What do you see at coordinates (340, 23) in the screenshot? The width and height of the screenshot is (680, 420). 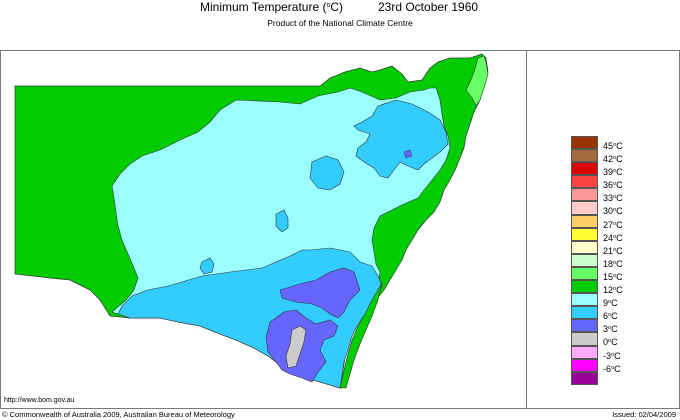 I see `subtitle: Product of the National Climate Centre` at bounding box center [340, 23].